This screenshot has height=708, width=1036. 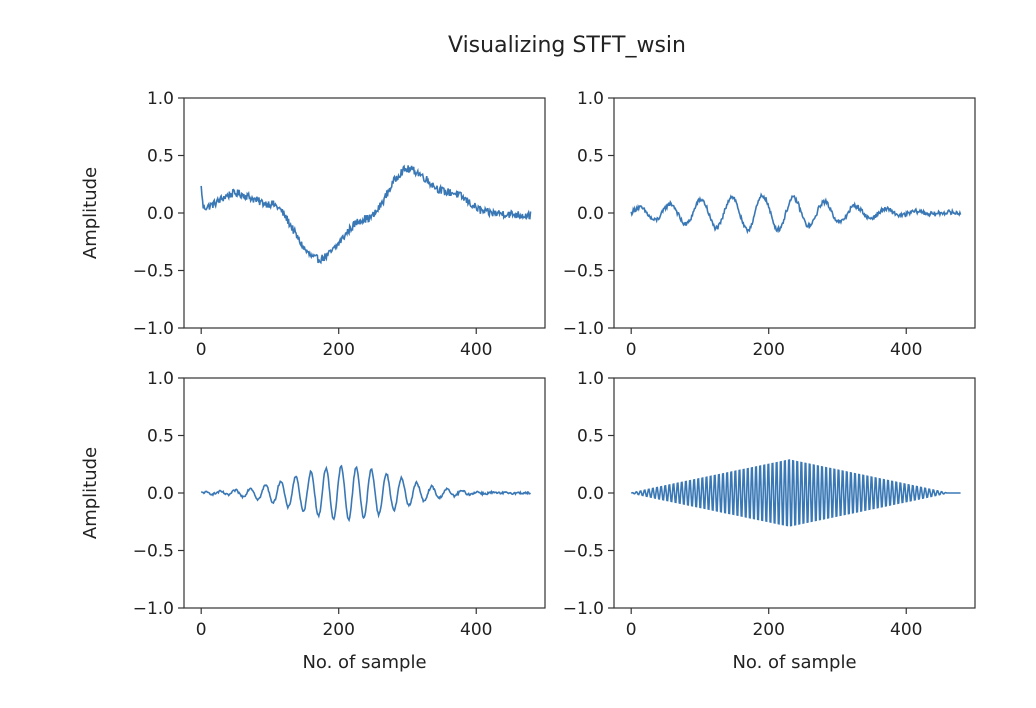 I want to click on figure-title: Visualizing STFT_wsin, so click(x=567, y=45).